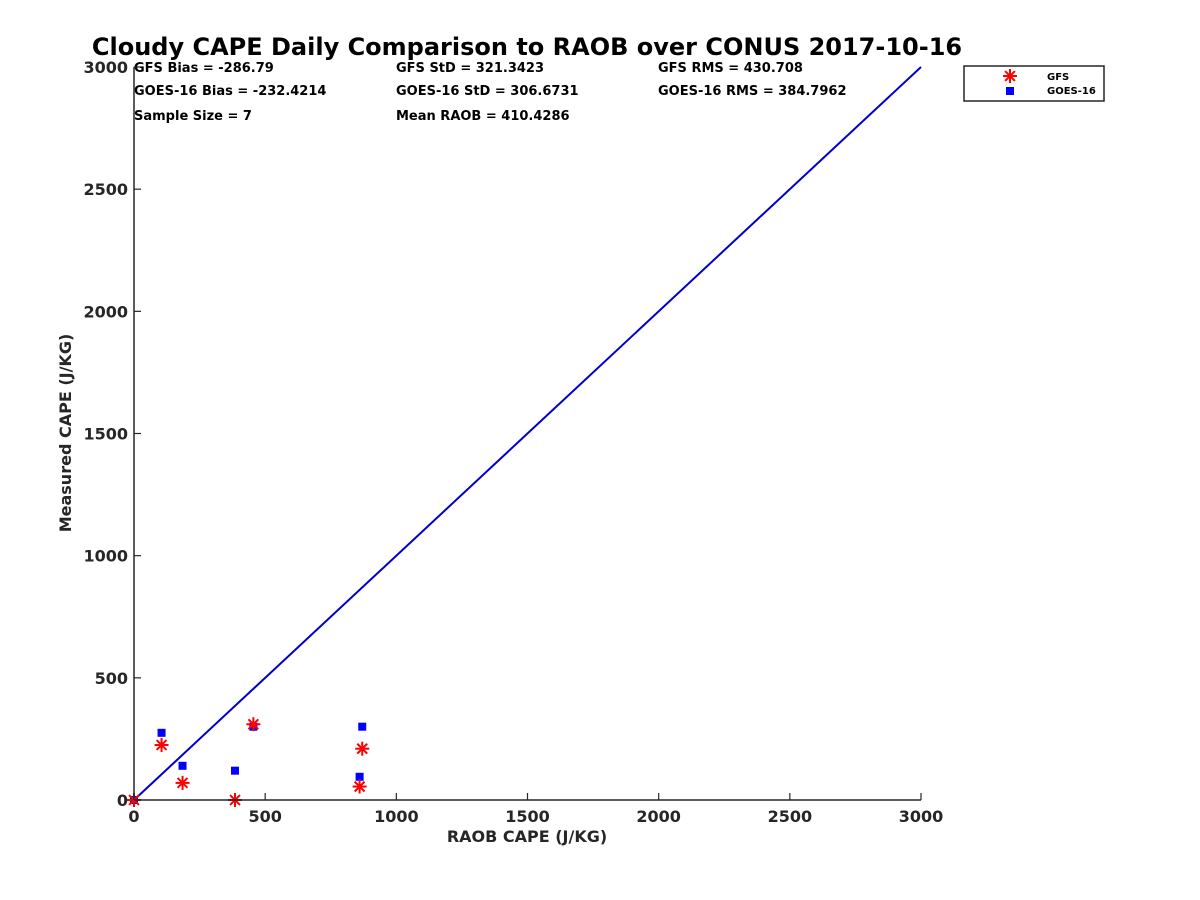 This screenshot has height=900, width=1200. Describe the element at coordinates (396, 816) in the screenshot. I see `x-tick-label: 1000` at that location.